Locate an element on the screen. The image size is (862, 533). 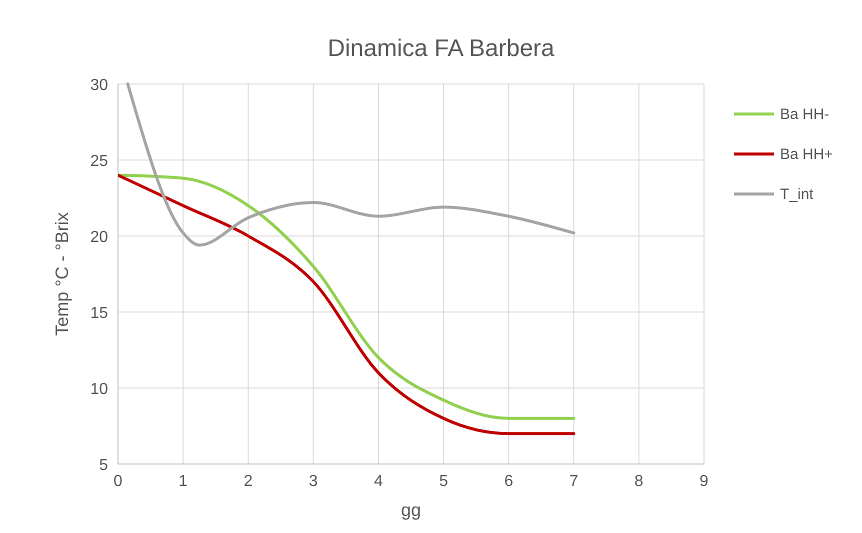
x-tick-label: 4 is located at coordinates (378, 481).